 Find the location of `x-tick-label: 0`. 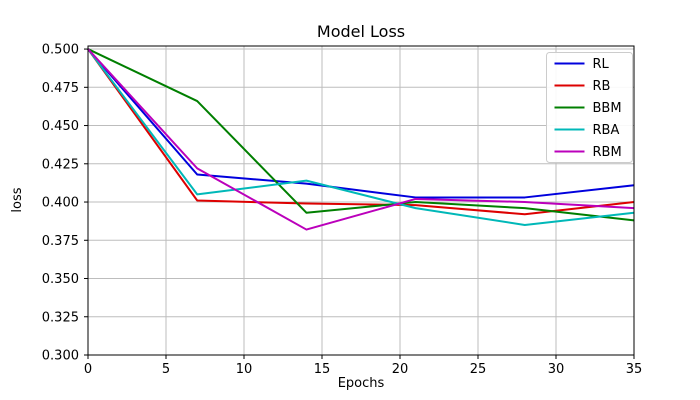

x-tick-label: 0 is located at coordinates (88, 369).